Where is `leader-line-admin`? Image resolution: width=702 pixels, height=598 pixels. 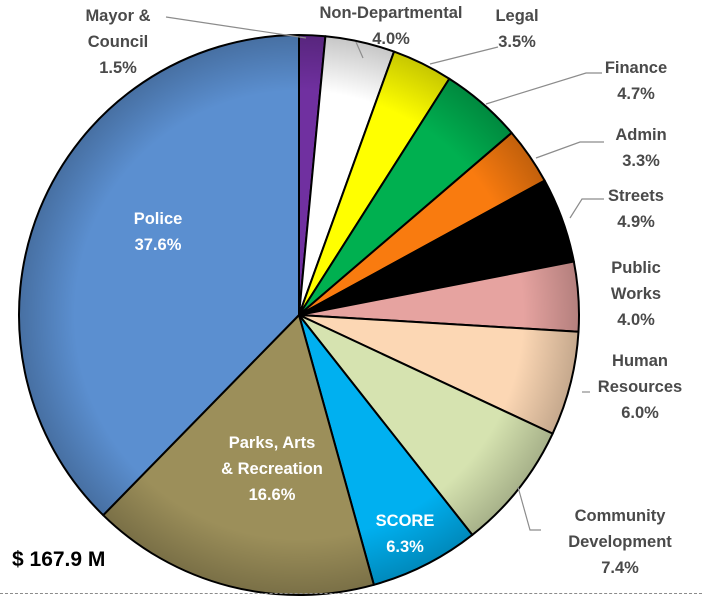 leader-line-admin is located at coordinates (569, 150).